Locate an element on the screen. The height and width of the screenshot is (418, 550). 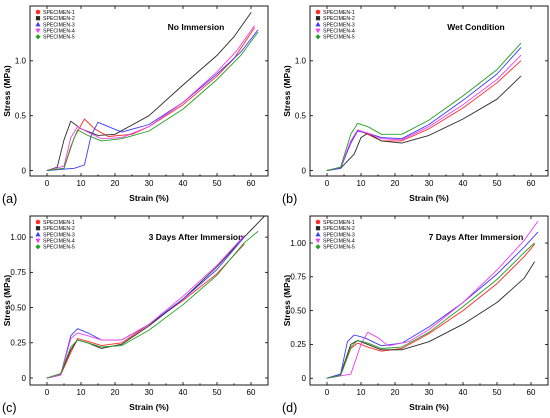
panel-title: Wet Condition is located at coordinates (475, 27).